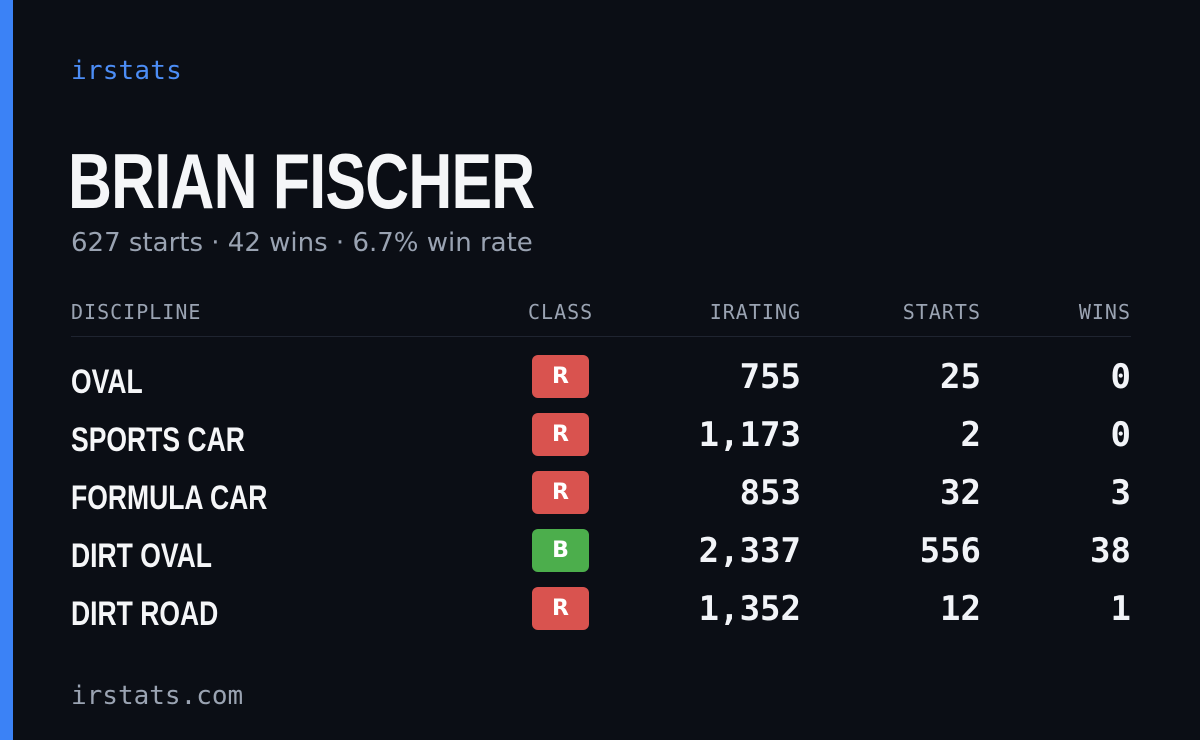 The image size is (1200, 740). I want to click on wins-value: 1, so click(1120, 609).